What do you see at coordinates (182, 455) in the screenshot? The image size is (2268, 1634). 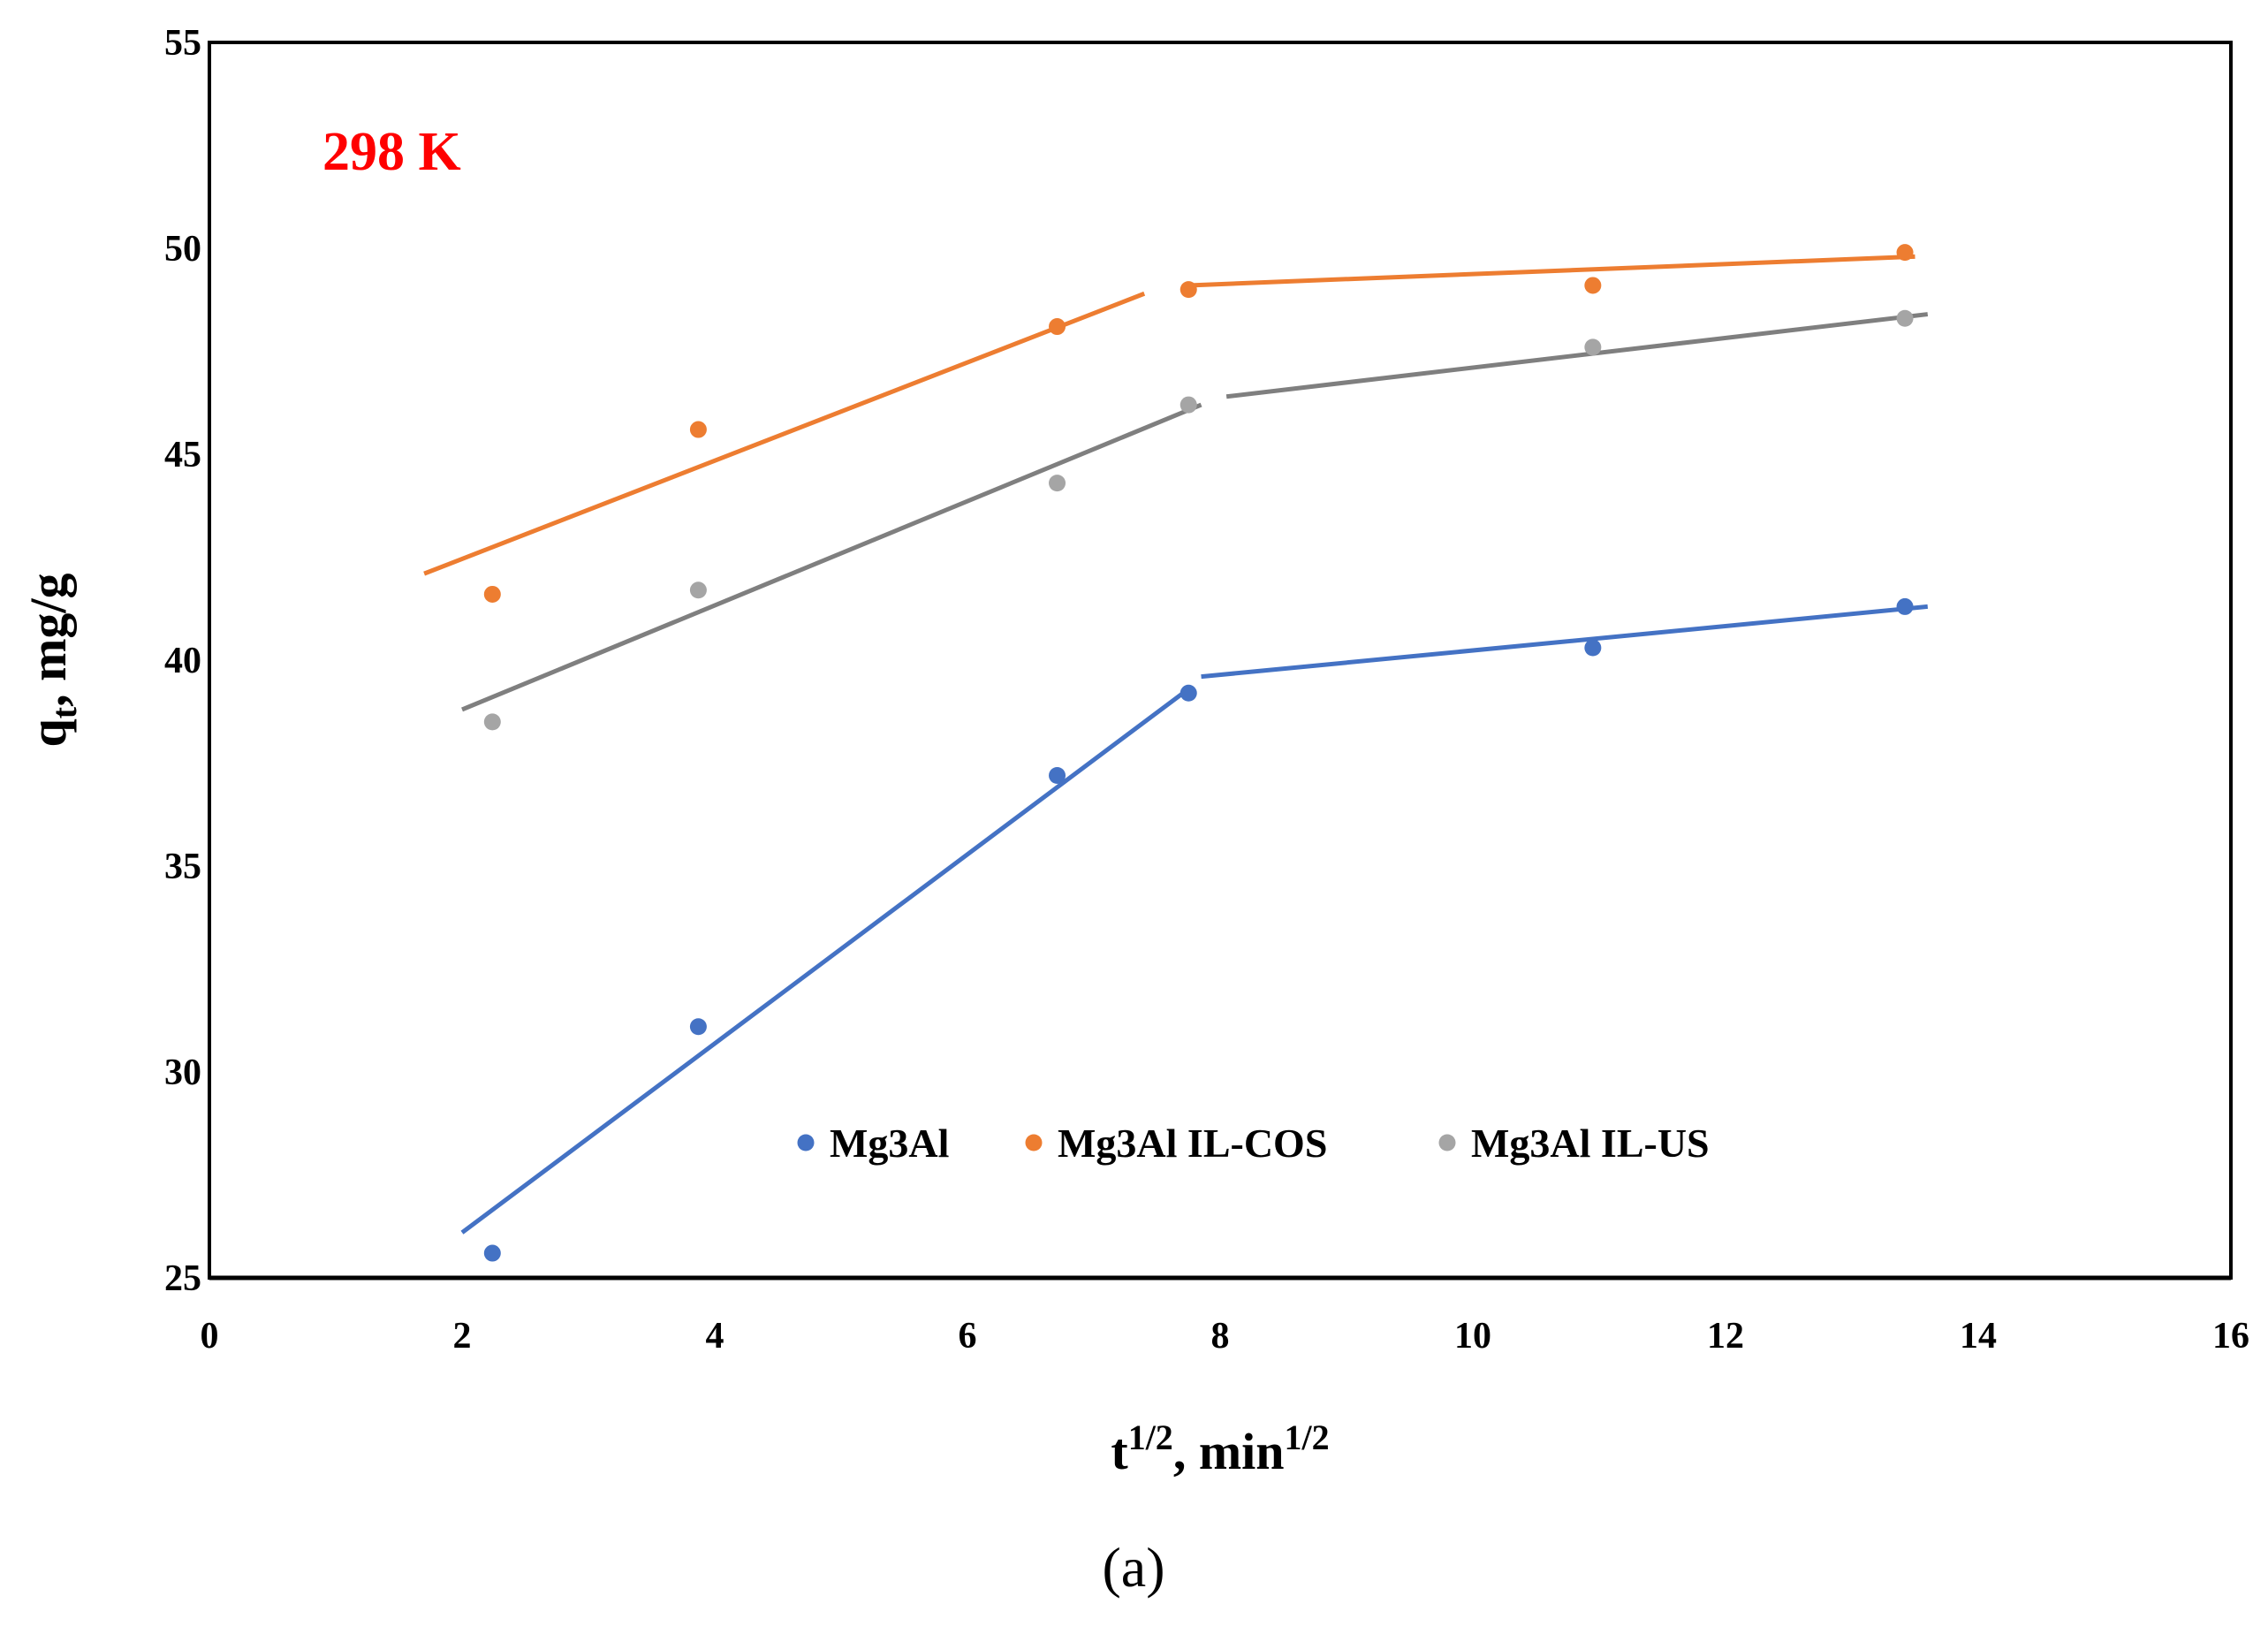 I see `y-tick-label: 45` at bounding box center [182, 455].